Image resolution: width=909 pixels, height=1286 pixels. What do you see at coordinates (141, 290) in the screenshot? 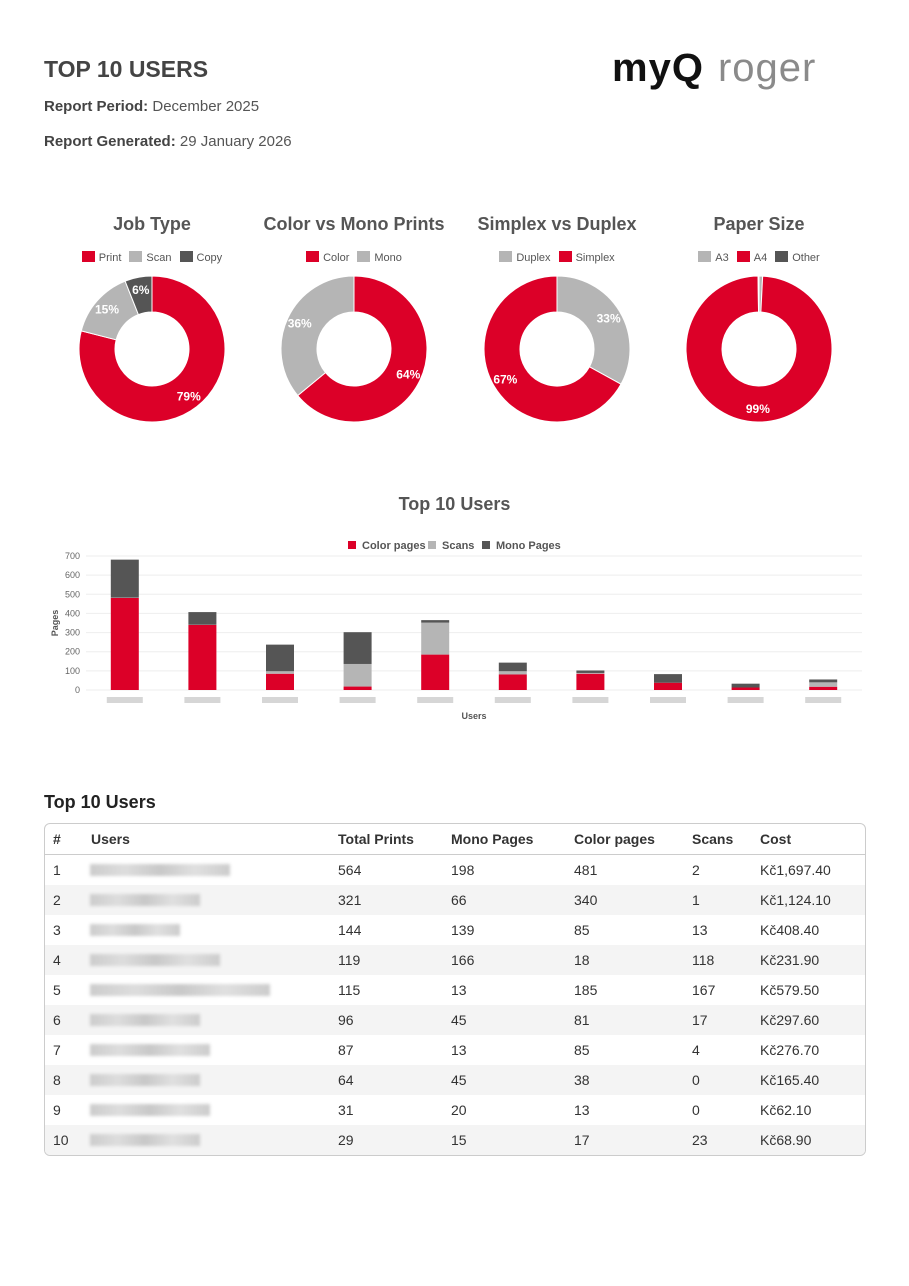
I see `slice-percent-label: 6%` at bounding box center [141, 290].